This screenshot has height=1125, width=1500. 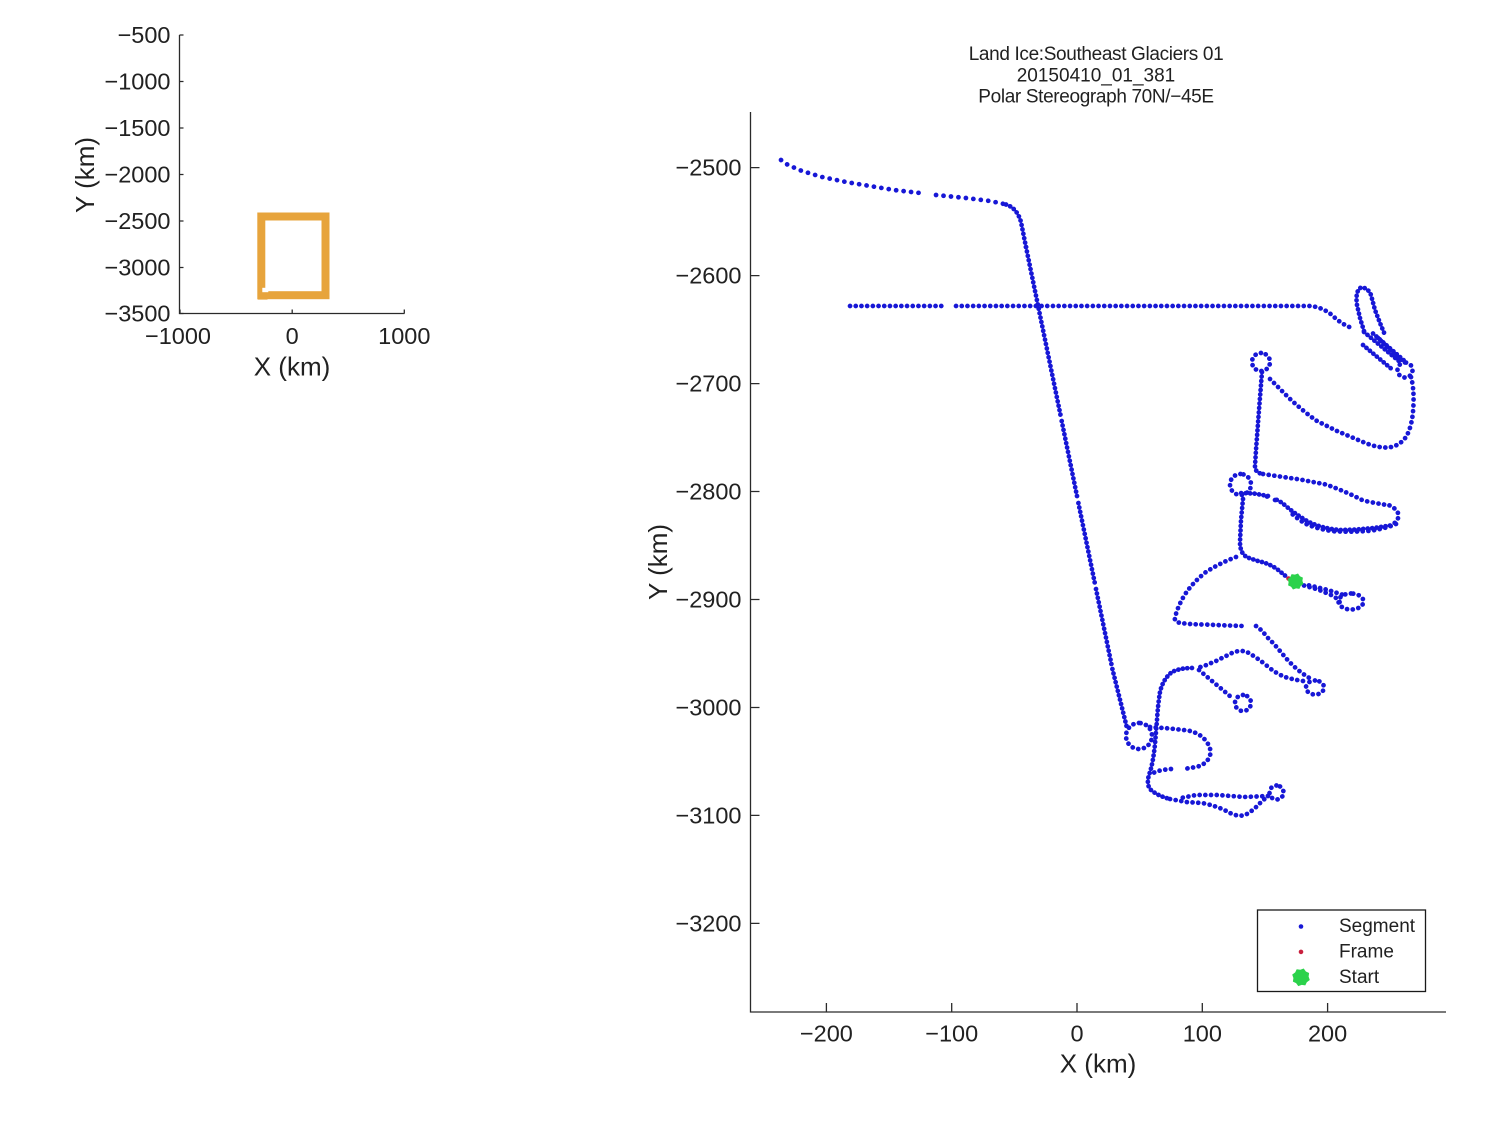 What do you see at coordinates (826, 1034) in the screenshot?
I see `svg-text: −200` at bounding box center [826, 1034].